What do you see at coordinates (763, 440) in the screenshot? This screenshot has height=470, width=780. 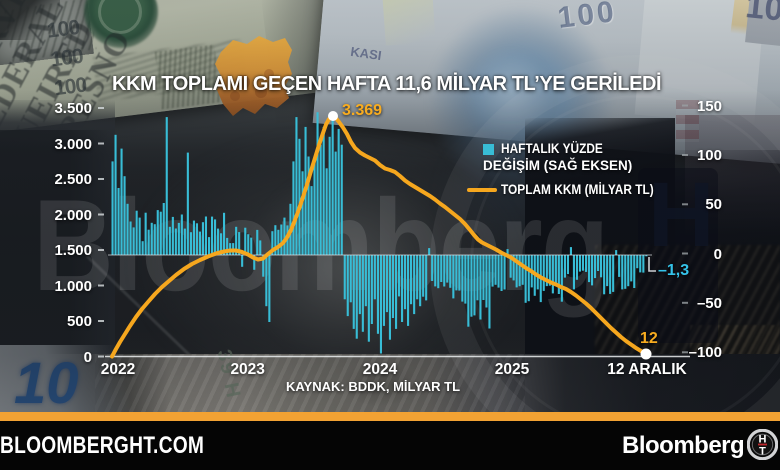 I see `svg-text: H` at bounding box center [763, 440].